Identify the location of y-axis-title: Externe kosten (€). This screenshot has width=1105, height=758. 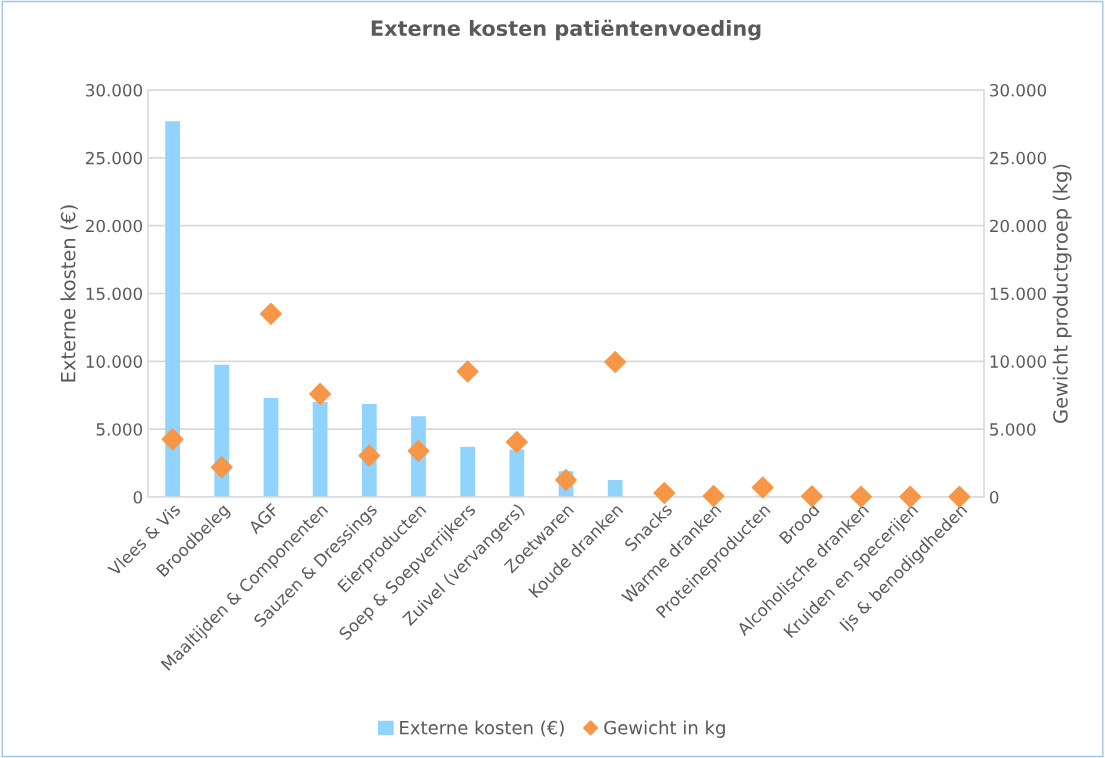
(69, 293).